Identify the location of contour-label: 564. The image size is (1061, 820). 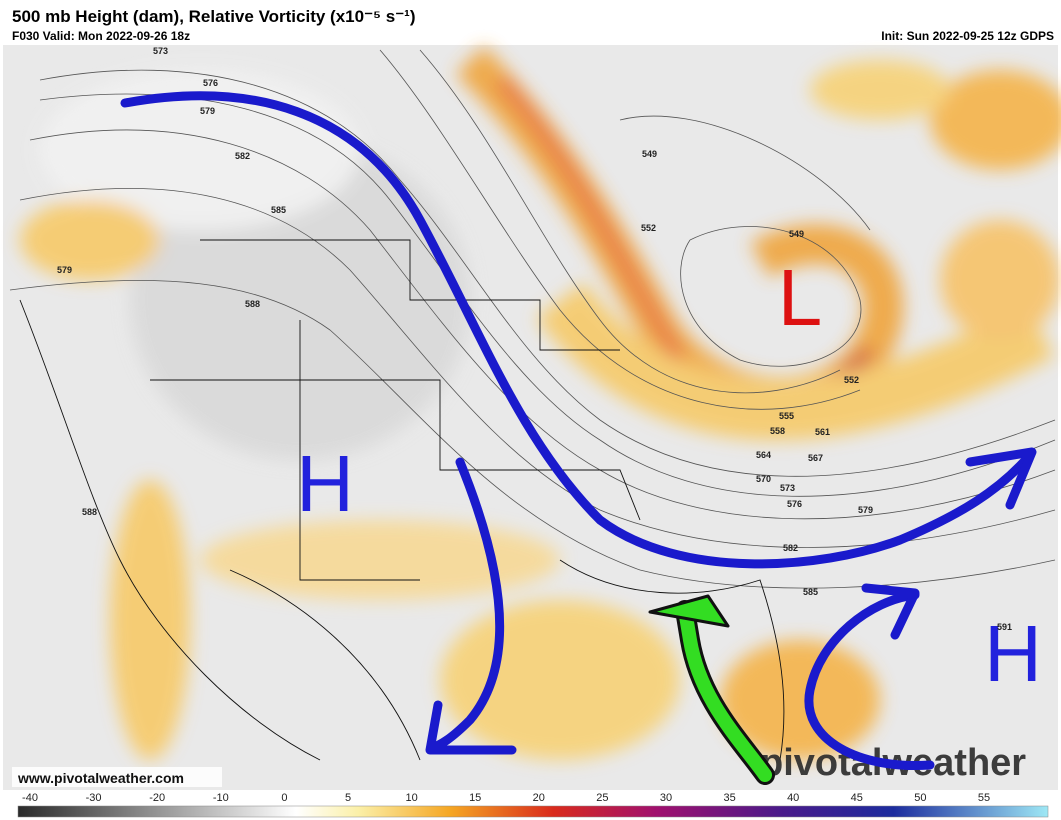
(763, 455).